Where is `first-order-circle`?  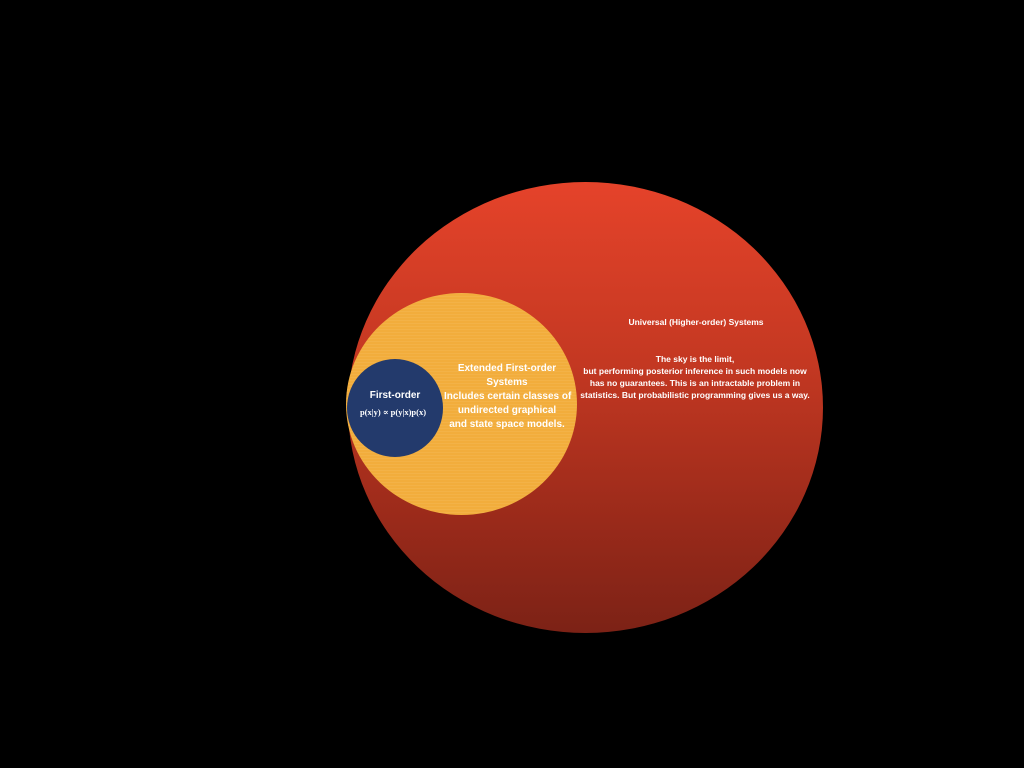
first-order-circle is located at coordinates (395, 408).